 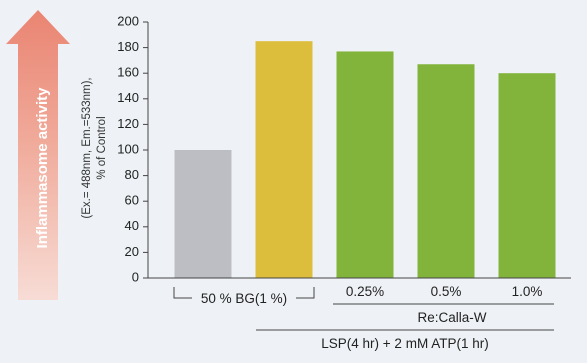 I want to click on y-tick-label: 100, so click(x=128, y=148).